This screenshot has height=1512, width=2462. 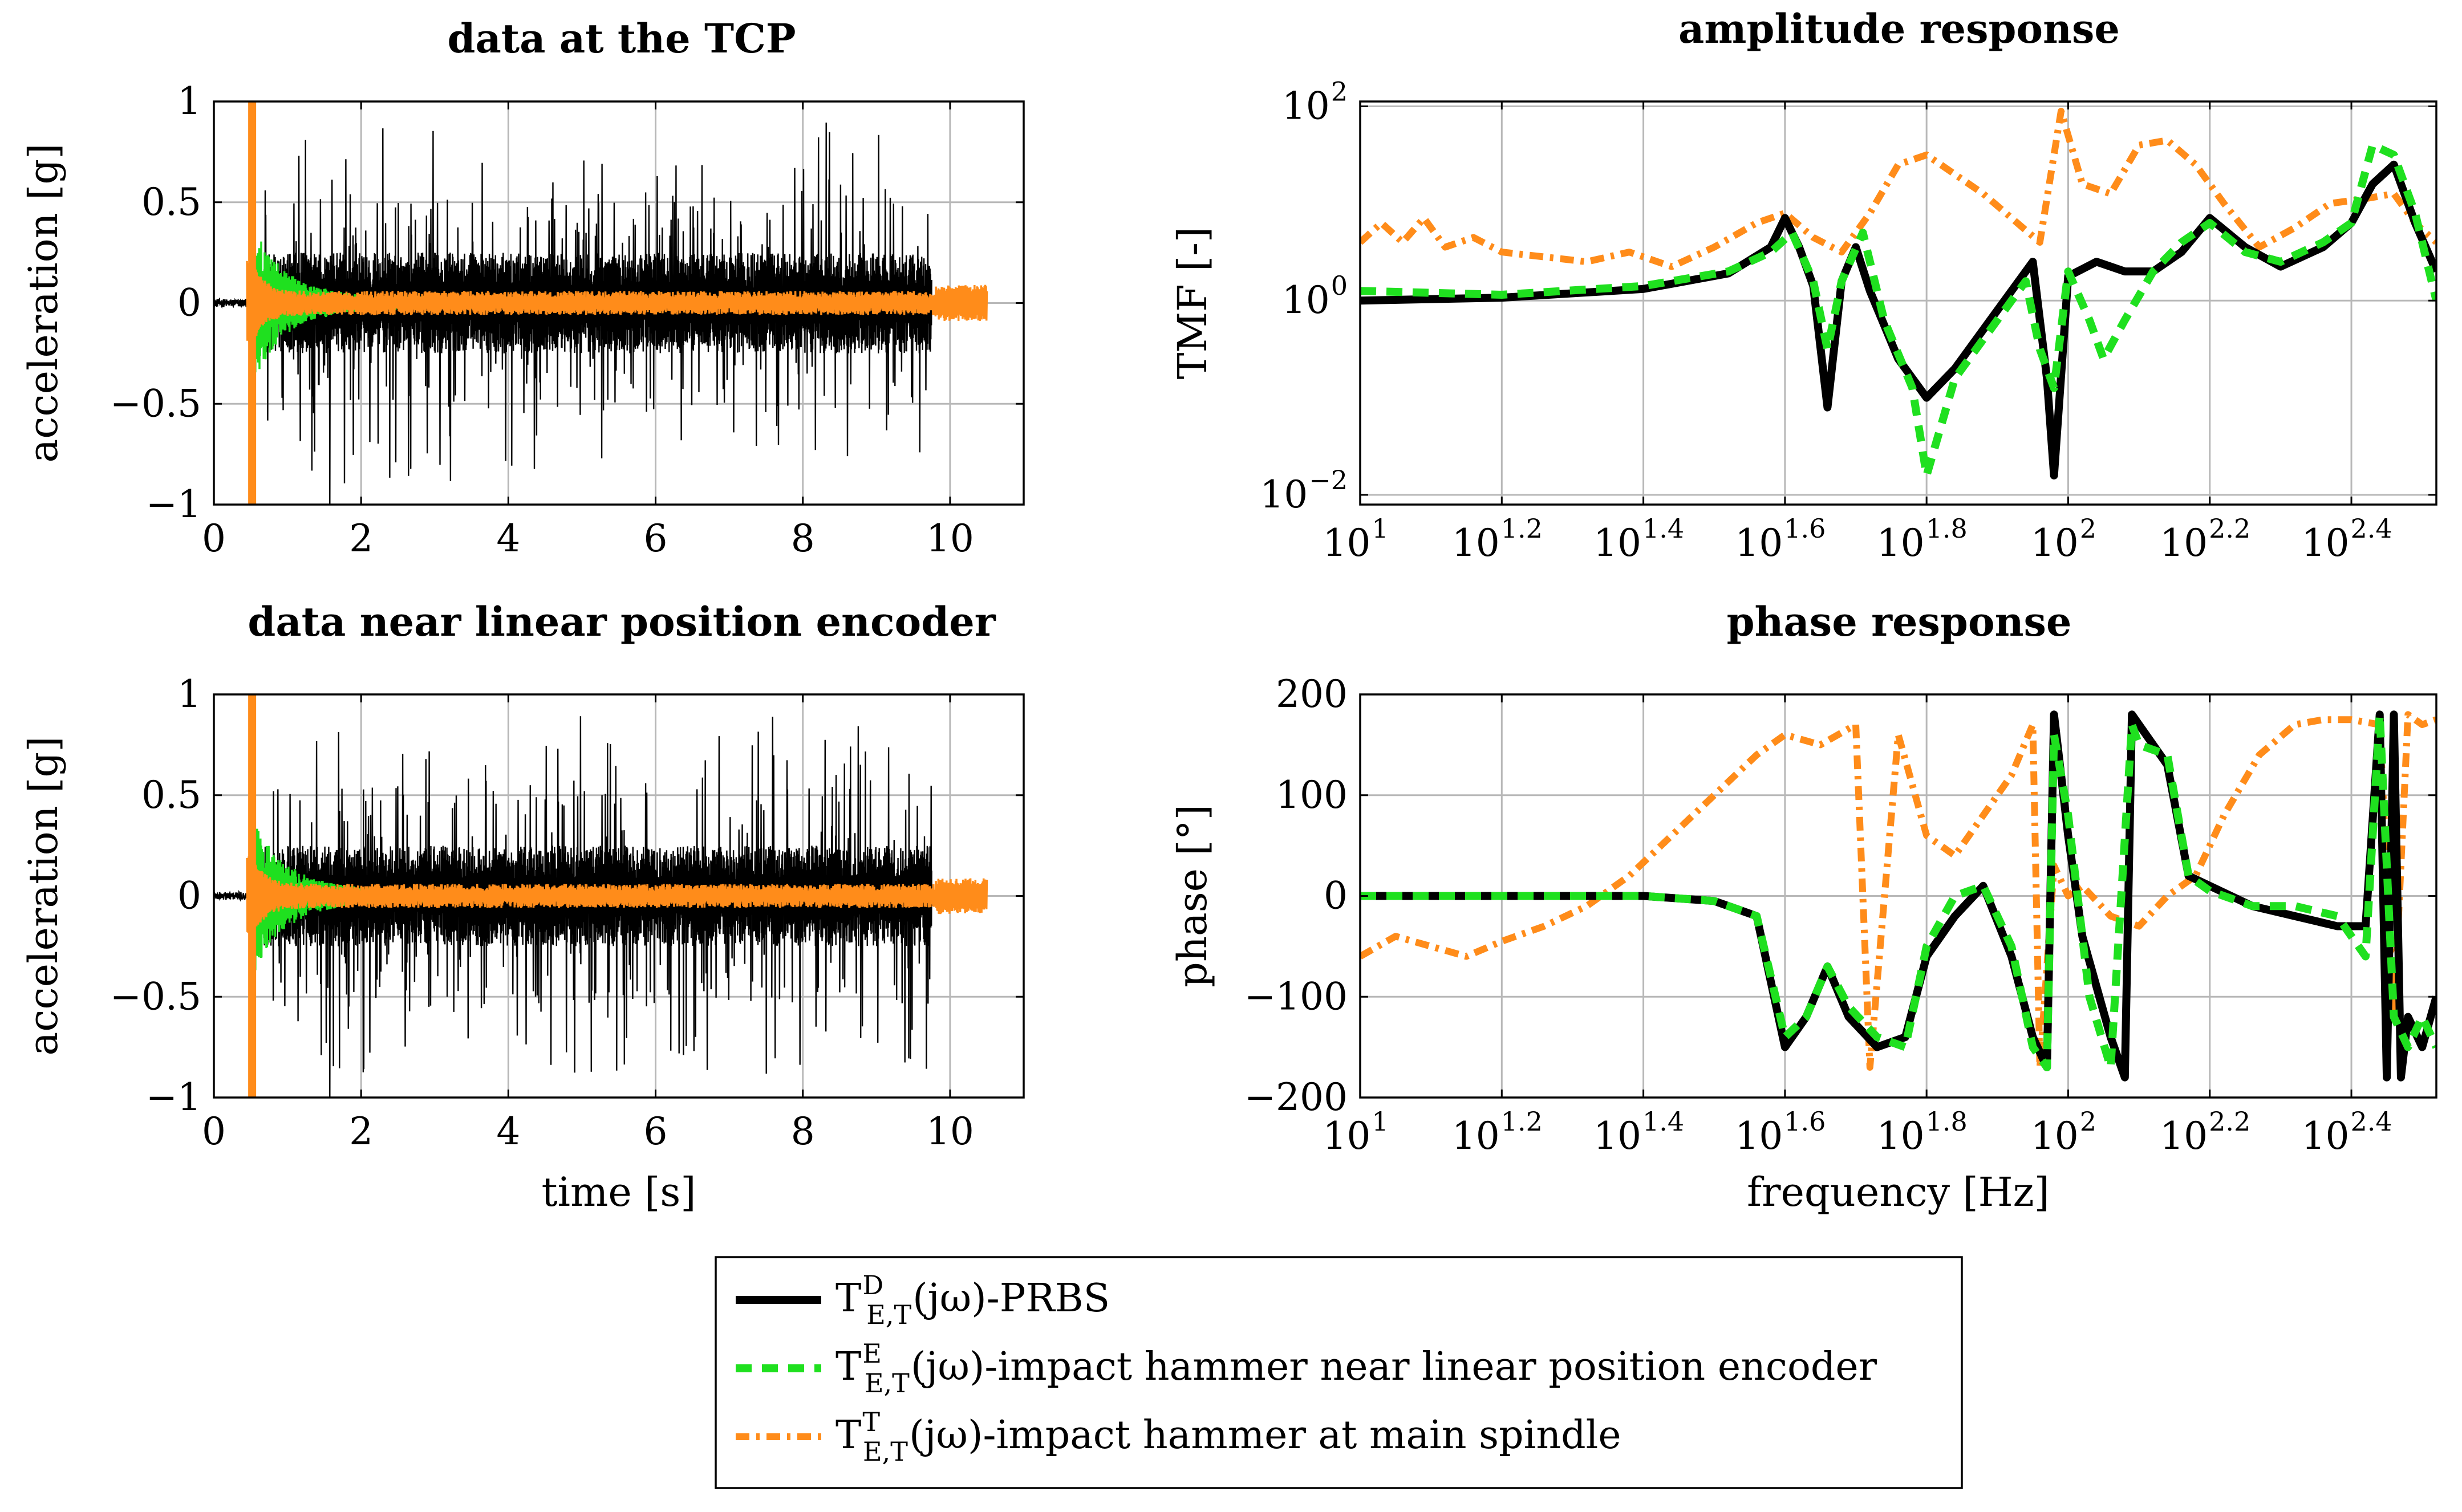 I want to click on y-axis-label: TMF [-], so click(x=1192, y=303).